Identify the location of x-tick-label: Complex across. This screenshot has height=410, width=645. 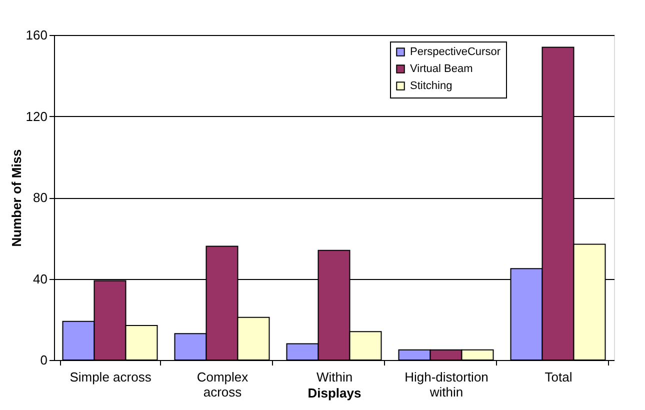
(222, 385).